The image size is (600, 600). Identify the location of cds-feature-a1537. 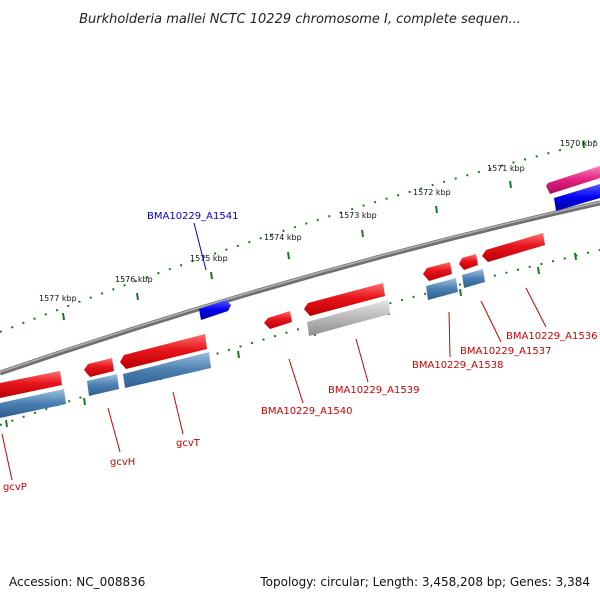
(468, 262).